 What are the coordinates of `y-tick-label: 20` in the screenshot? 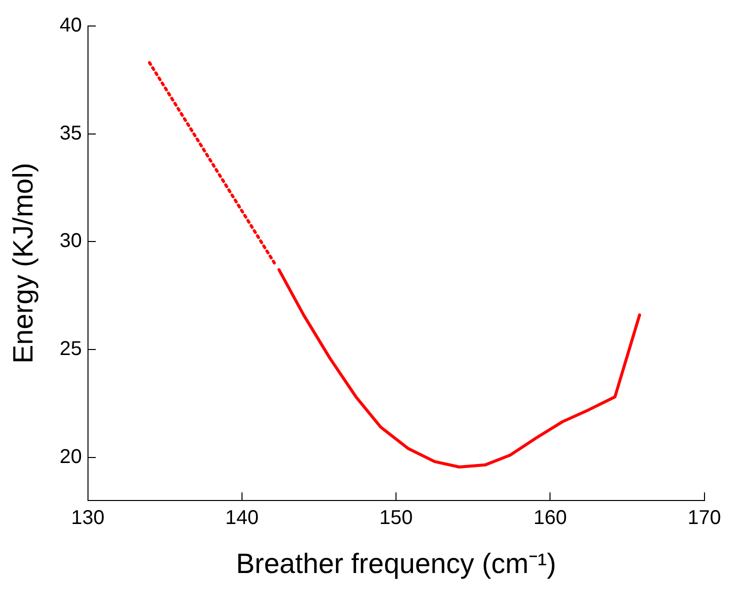 It's located at (71, 457).